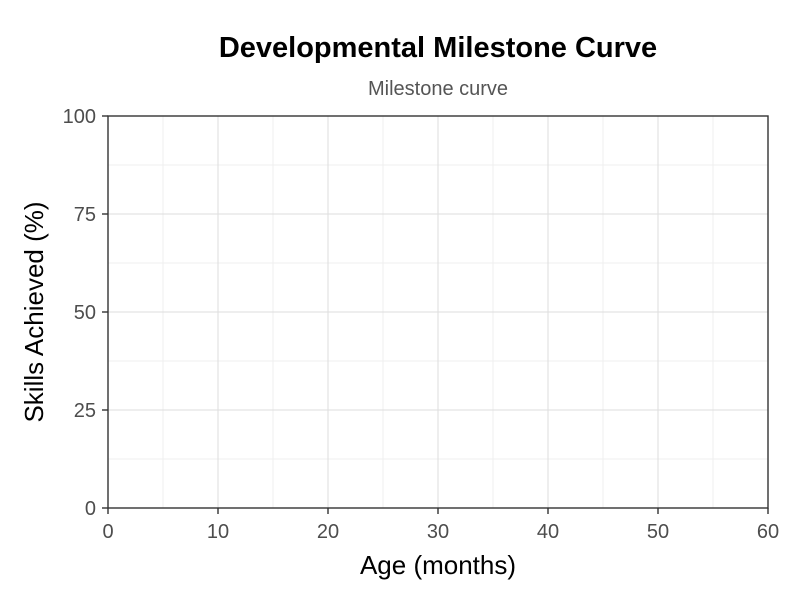 The width and height of the screenshot is (800, 600). What do you see at coordinates (548, 532) in the screenshot?
I see `x-tick-label: 40` at bounding box center [548, 532].